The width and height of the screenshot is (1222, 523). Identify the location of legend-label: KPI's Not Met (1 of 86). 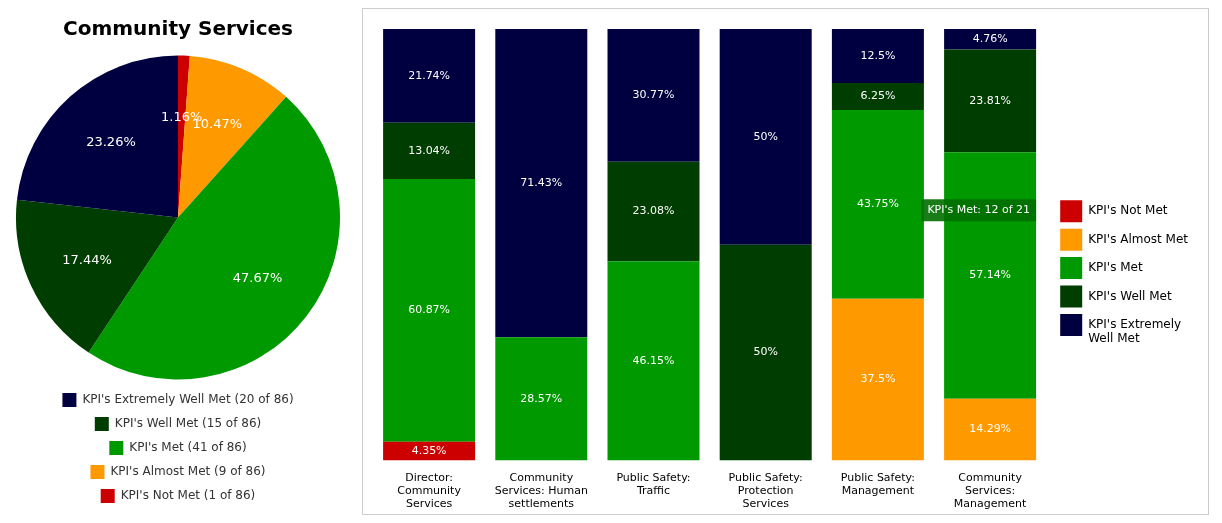
(188, 495).